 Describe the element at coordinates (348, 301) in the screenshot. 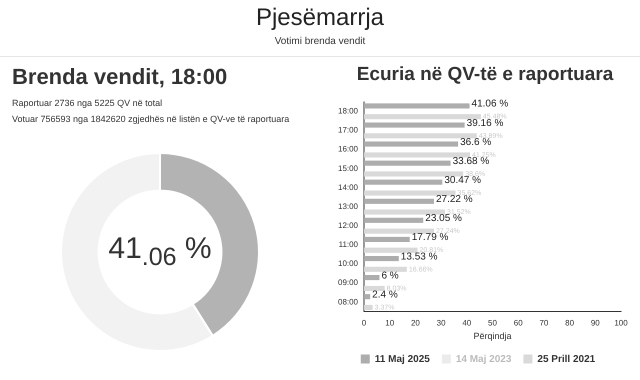

I see `y-tick-label: 08:00` at that location.